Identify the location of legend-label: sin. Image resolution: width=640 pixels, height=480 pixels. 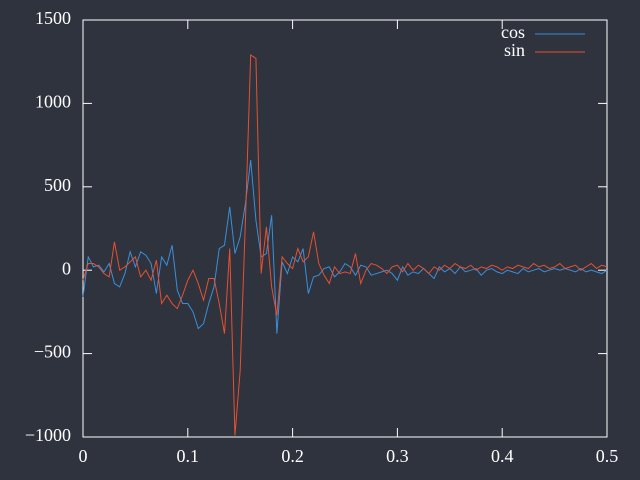
(514, 50).